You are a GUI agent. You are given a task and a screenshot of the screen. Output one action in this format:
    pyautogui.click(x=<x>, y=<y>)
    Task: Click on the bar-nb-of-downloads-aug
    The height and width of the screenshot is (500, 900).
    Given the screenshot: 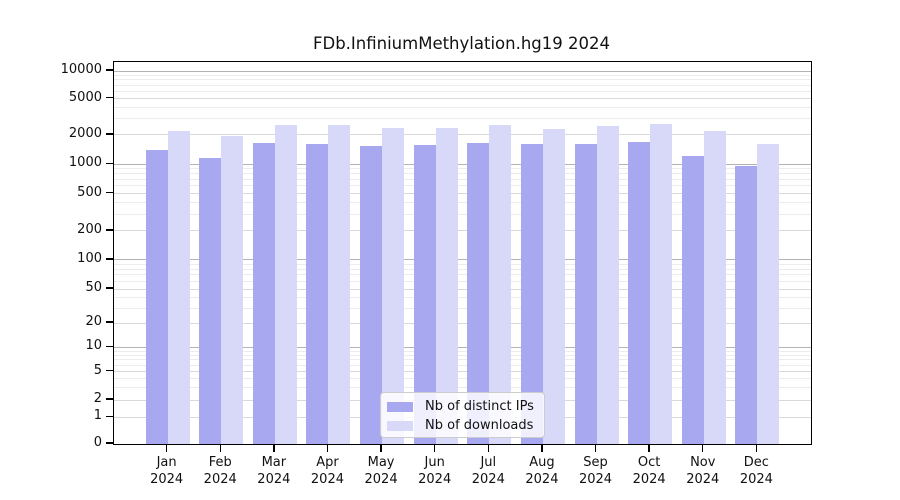 What is the action you would take?
    pyautogui.click(x=553, y=286)
    